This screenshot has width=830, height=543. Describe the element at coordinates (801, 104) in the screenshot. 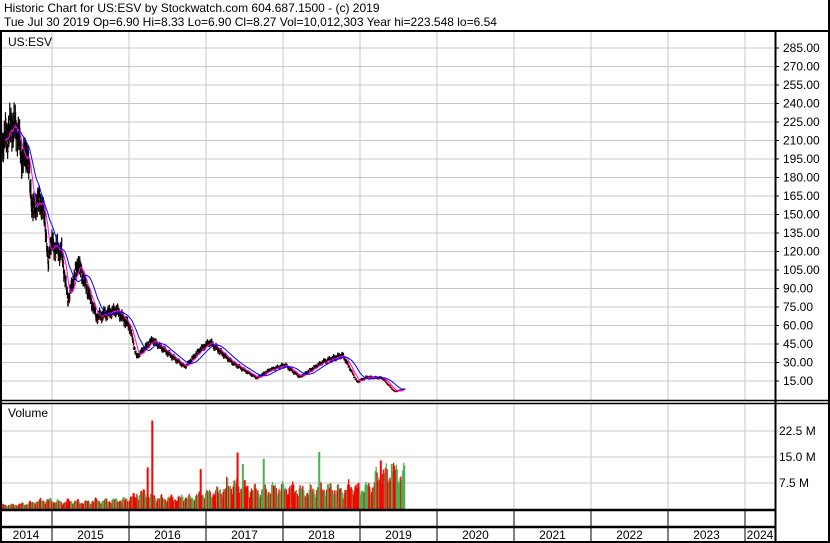

I see `price-tick-label: 240.00` at that location.